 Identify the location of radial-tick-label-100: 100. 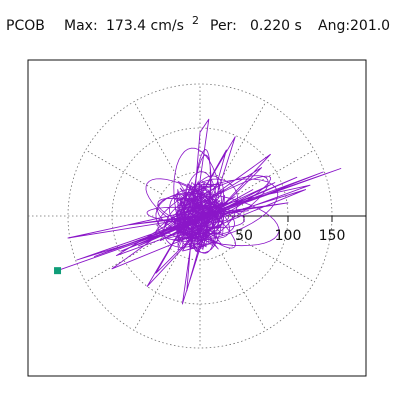
(288, 236).